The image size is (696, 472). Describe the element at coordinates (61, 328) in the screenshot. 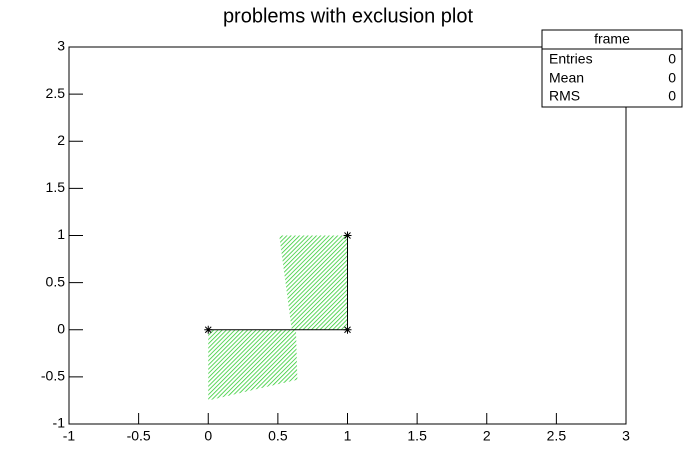

I see `y-tick-label: 0` at that location.